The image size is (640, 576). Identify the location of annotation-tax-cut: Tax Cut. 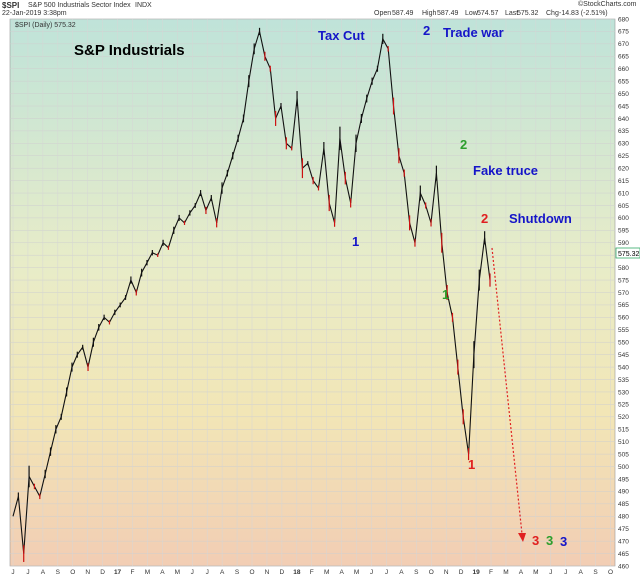
(341, 35).